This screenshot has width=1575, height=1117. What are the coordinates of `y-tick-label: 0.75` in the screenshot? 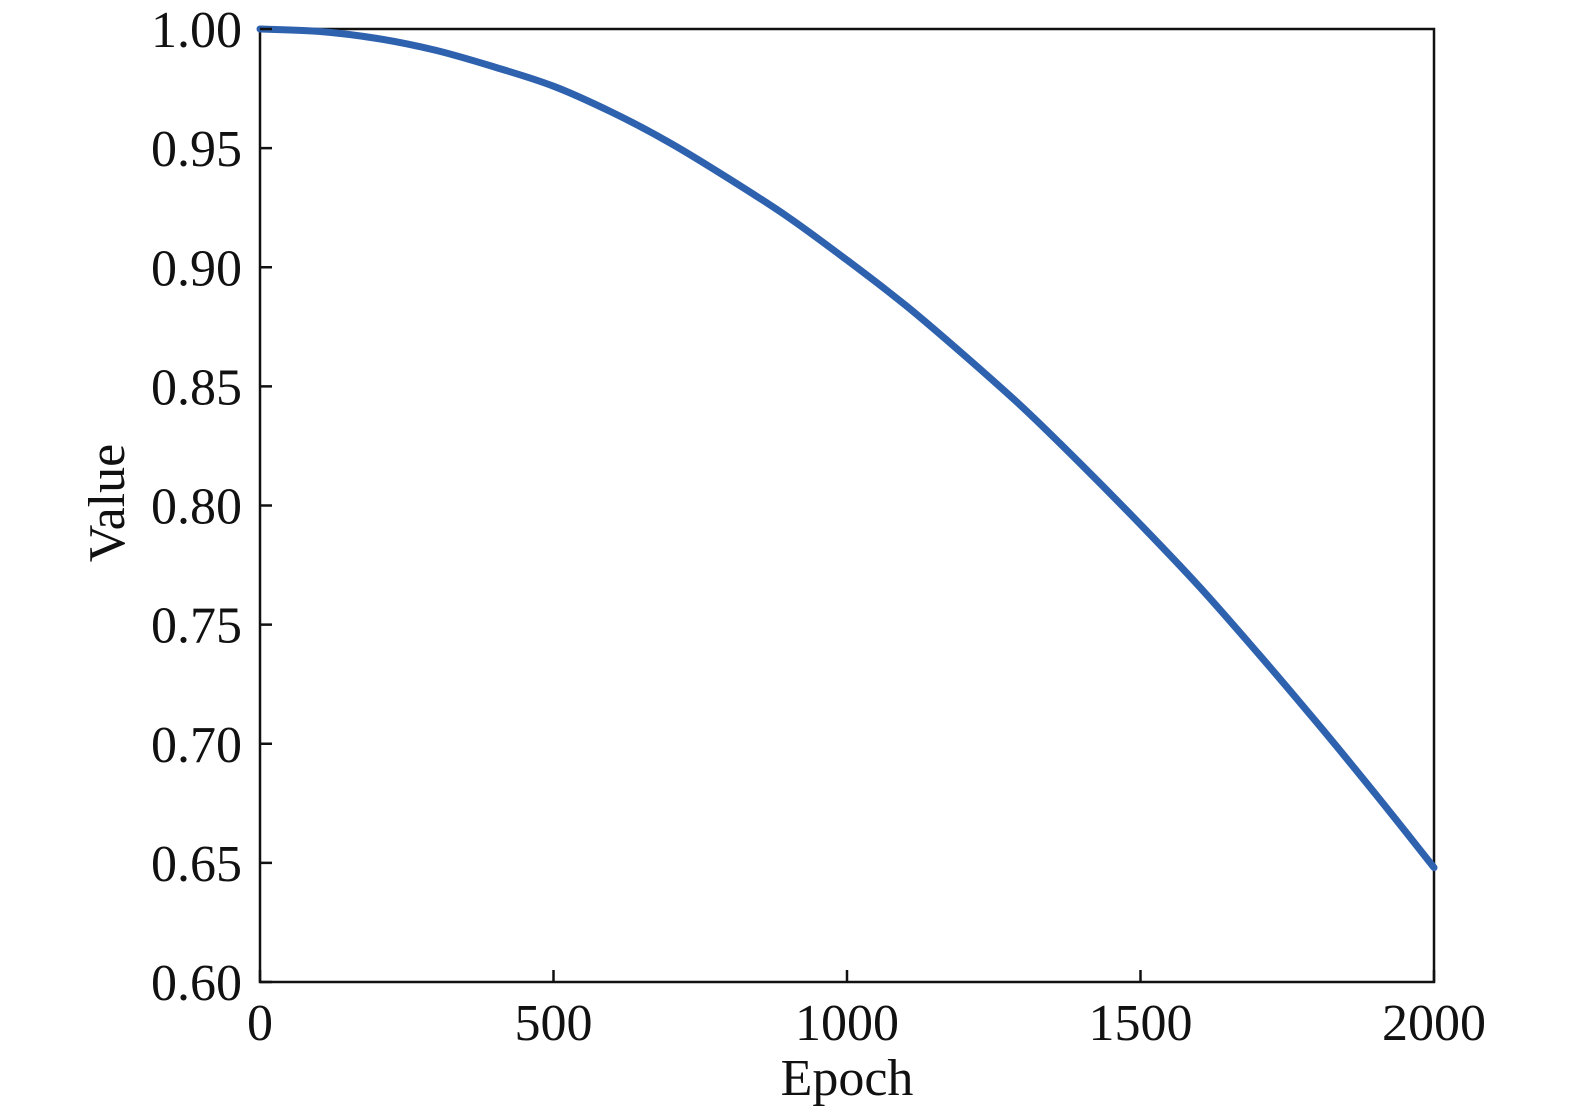 It's located at (196, 626).